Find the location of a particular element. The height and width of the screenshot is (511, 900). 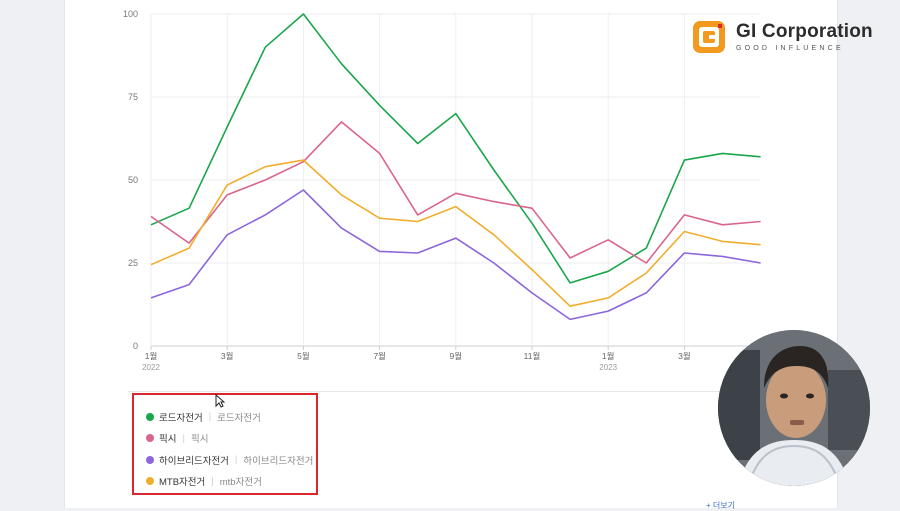

more-link: + 더보기 is located at coordinates (720, 505).